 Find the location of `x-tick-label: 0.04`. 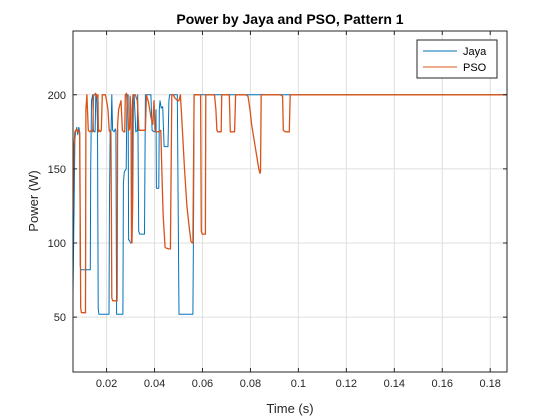

x-tick-label: 0.04 is located at coordinates (154, 384).